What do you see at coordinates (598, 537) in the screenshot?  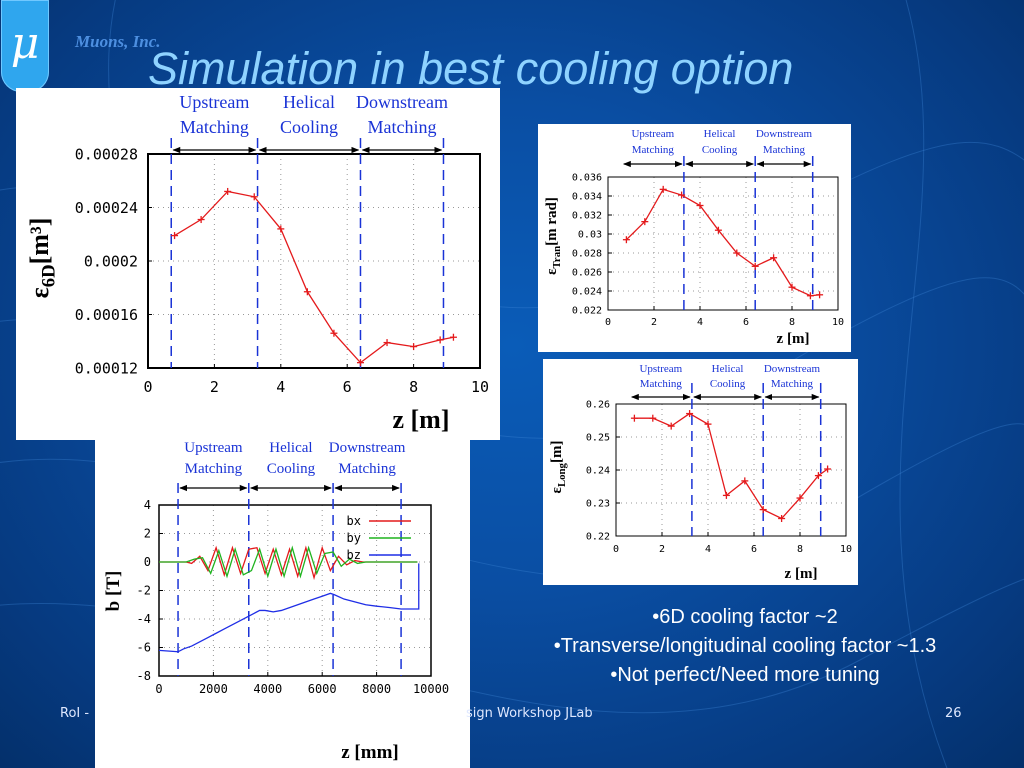 I see `y-tick-label: 0.22` at bounding box center [598, 537].